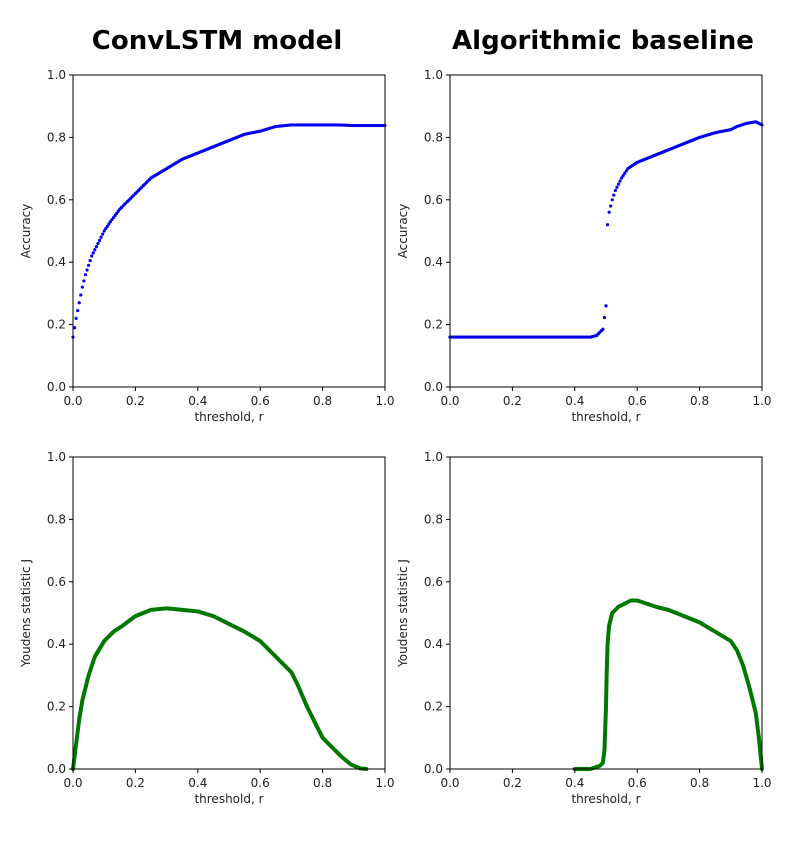 This screenshot has width=788, height=841. I want to click on convlstm-accuracy-ytick-label-4: 0.8, so click(56, 137).